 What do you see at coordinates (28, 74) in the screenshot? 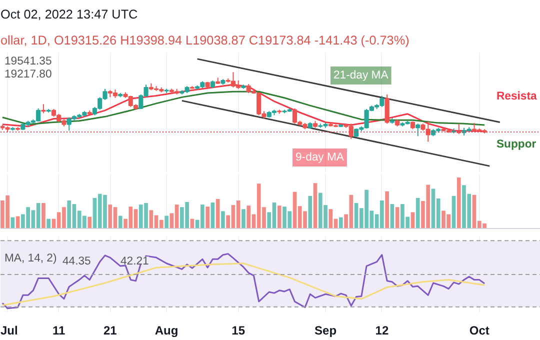
I see `annotation: 19217.80` at bounding box center [28, 74].